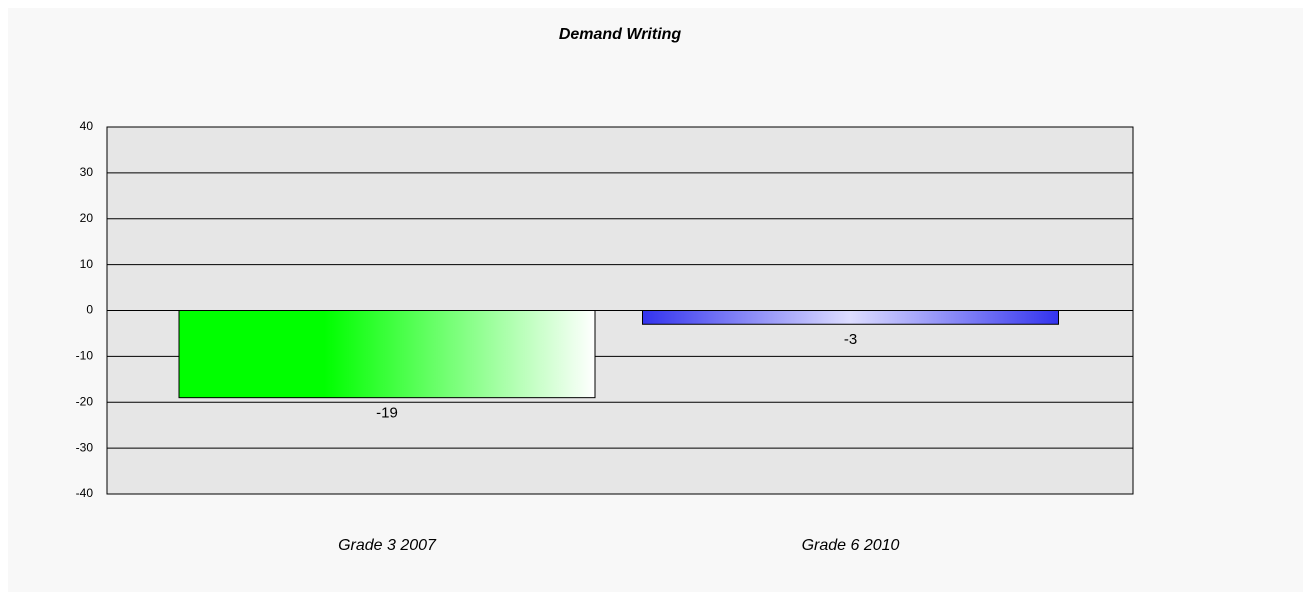  Describe the element at coordinates (85, 493) in the screenshot. I see `y-tick-label: -40` at that location.